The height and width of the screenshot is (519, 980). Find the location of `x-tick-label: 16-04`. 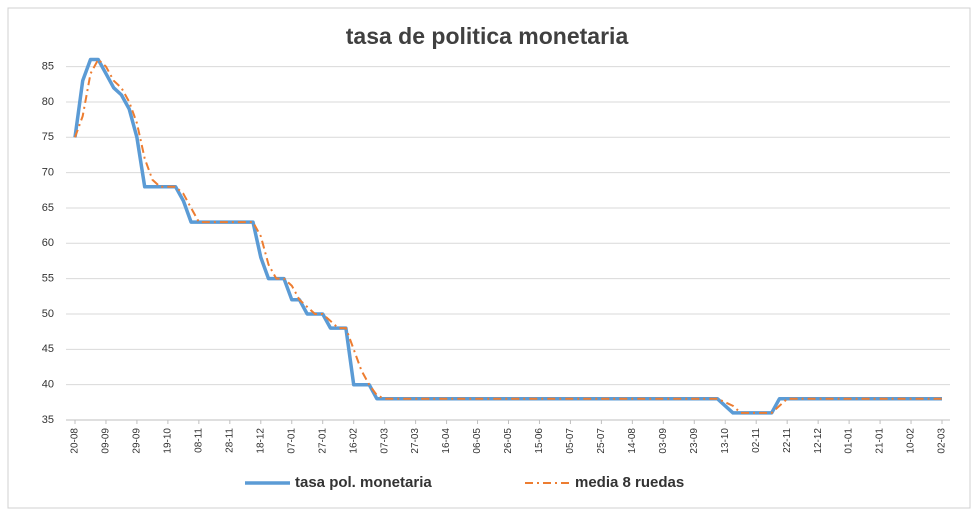

x-tick-label: 16-04 is located at coordinates (446, 441).